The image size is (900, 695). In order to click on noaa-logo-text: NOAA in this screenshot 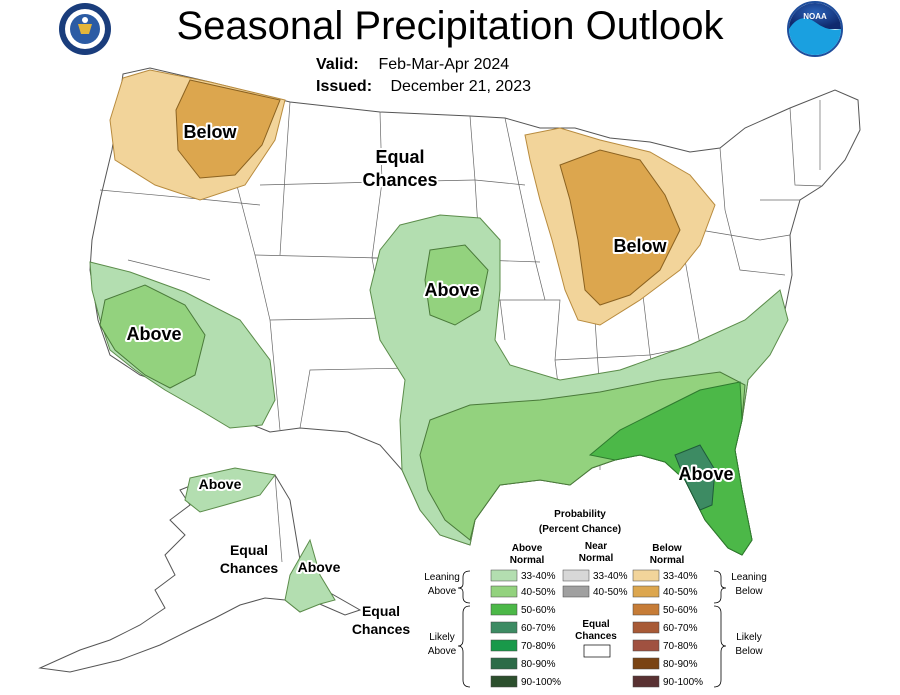, I will do `click(815, 16)`.